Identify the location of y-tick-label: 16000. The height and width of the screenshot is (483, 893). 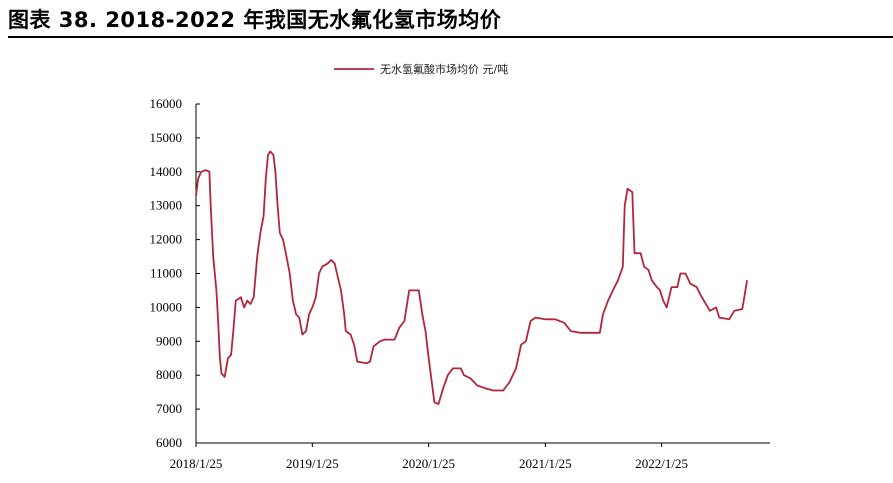
(166, 103).